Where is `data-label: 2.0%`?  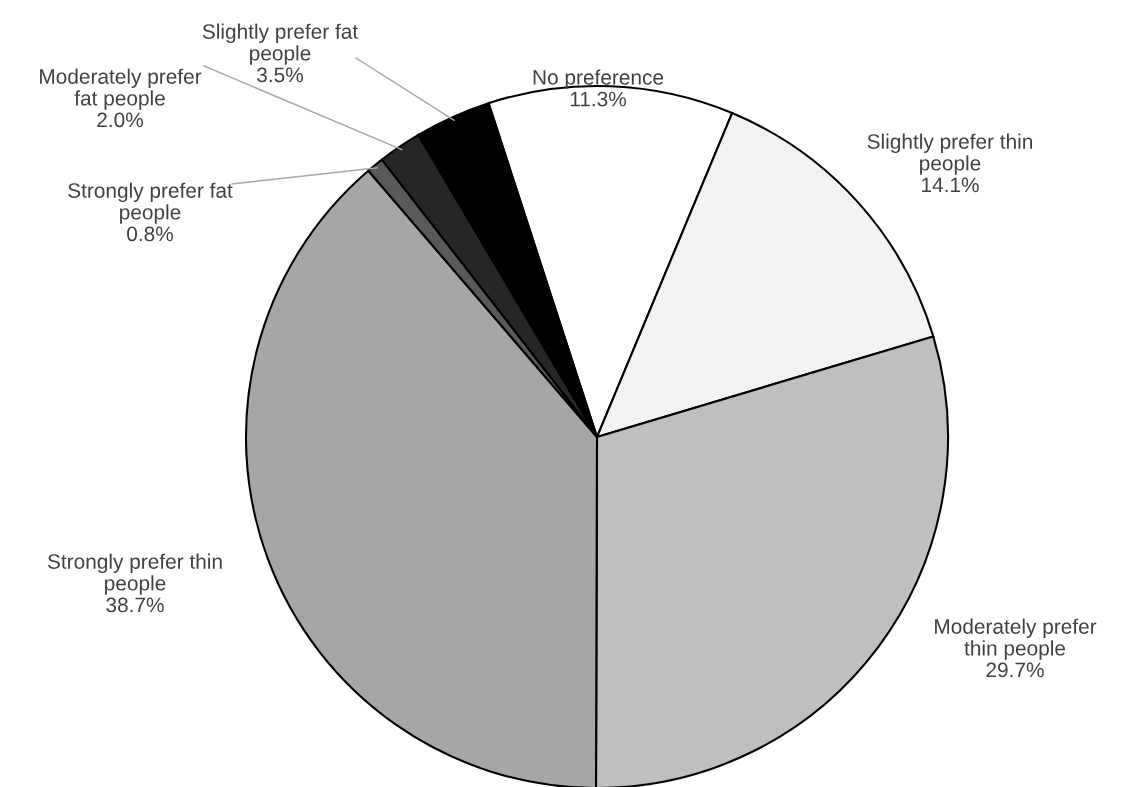 data-label: 2.0% is located at coordinates (120, 120).